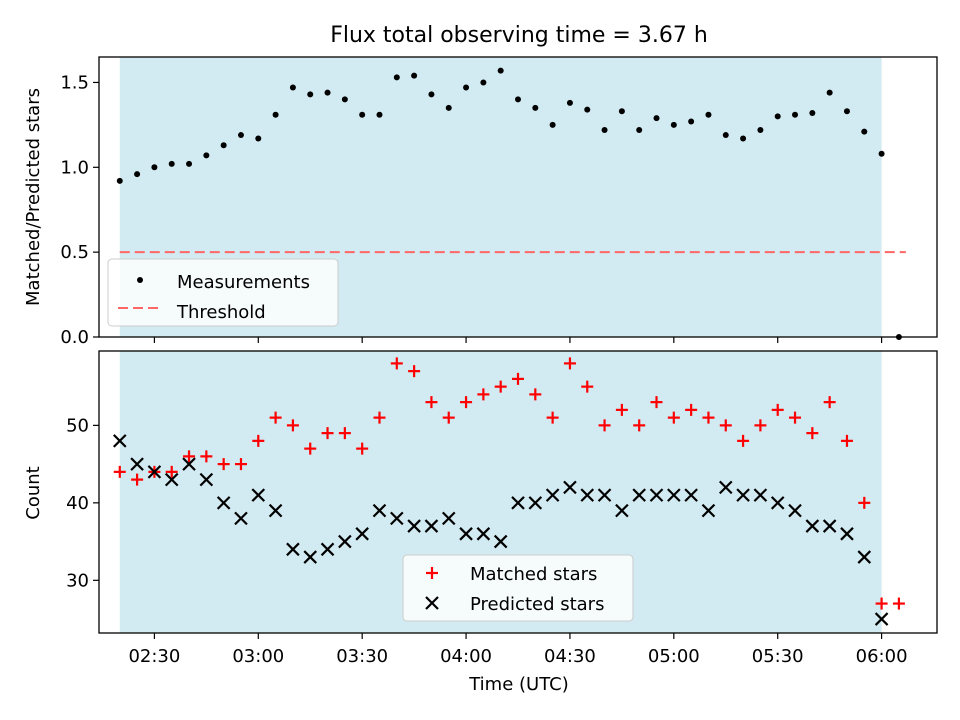 The width and height of the screenshot is (960, 720). What do you see at coordinates (33, 197) in the screenshot?
I see `top-y-axis-label: Matched/Predicted stars` at bounding box center [33, 197].